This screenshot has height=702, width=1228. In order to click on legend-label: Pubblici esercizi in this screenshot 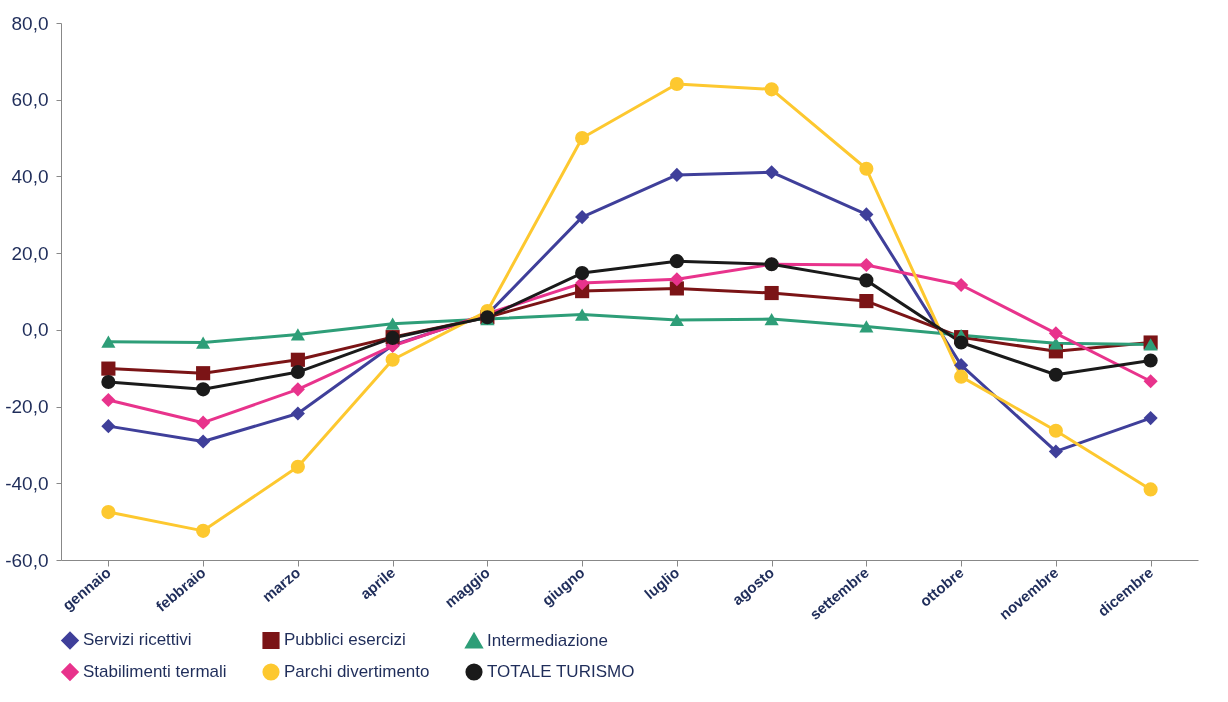, I will do `click(345, 640)`.